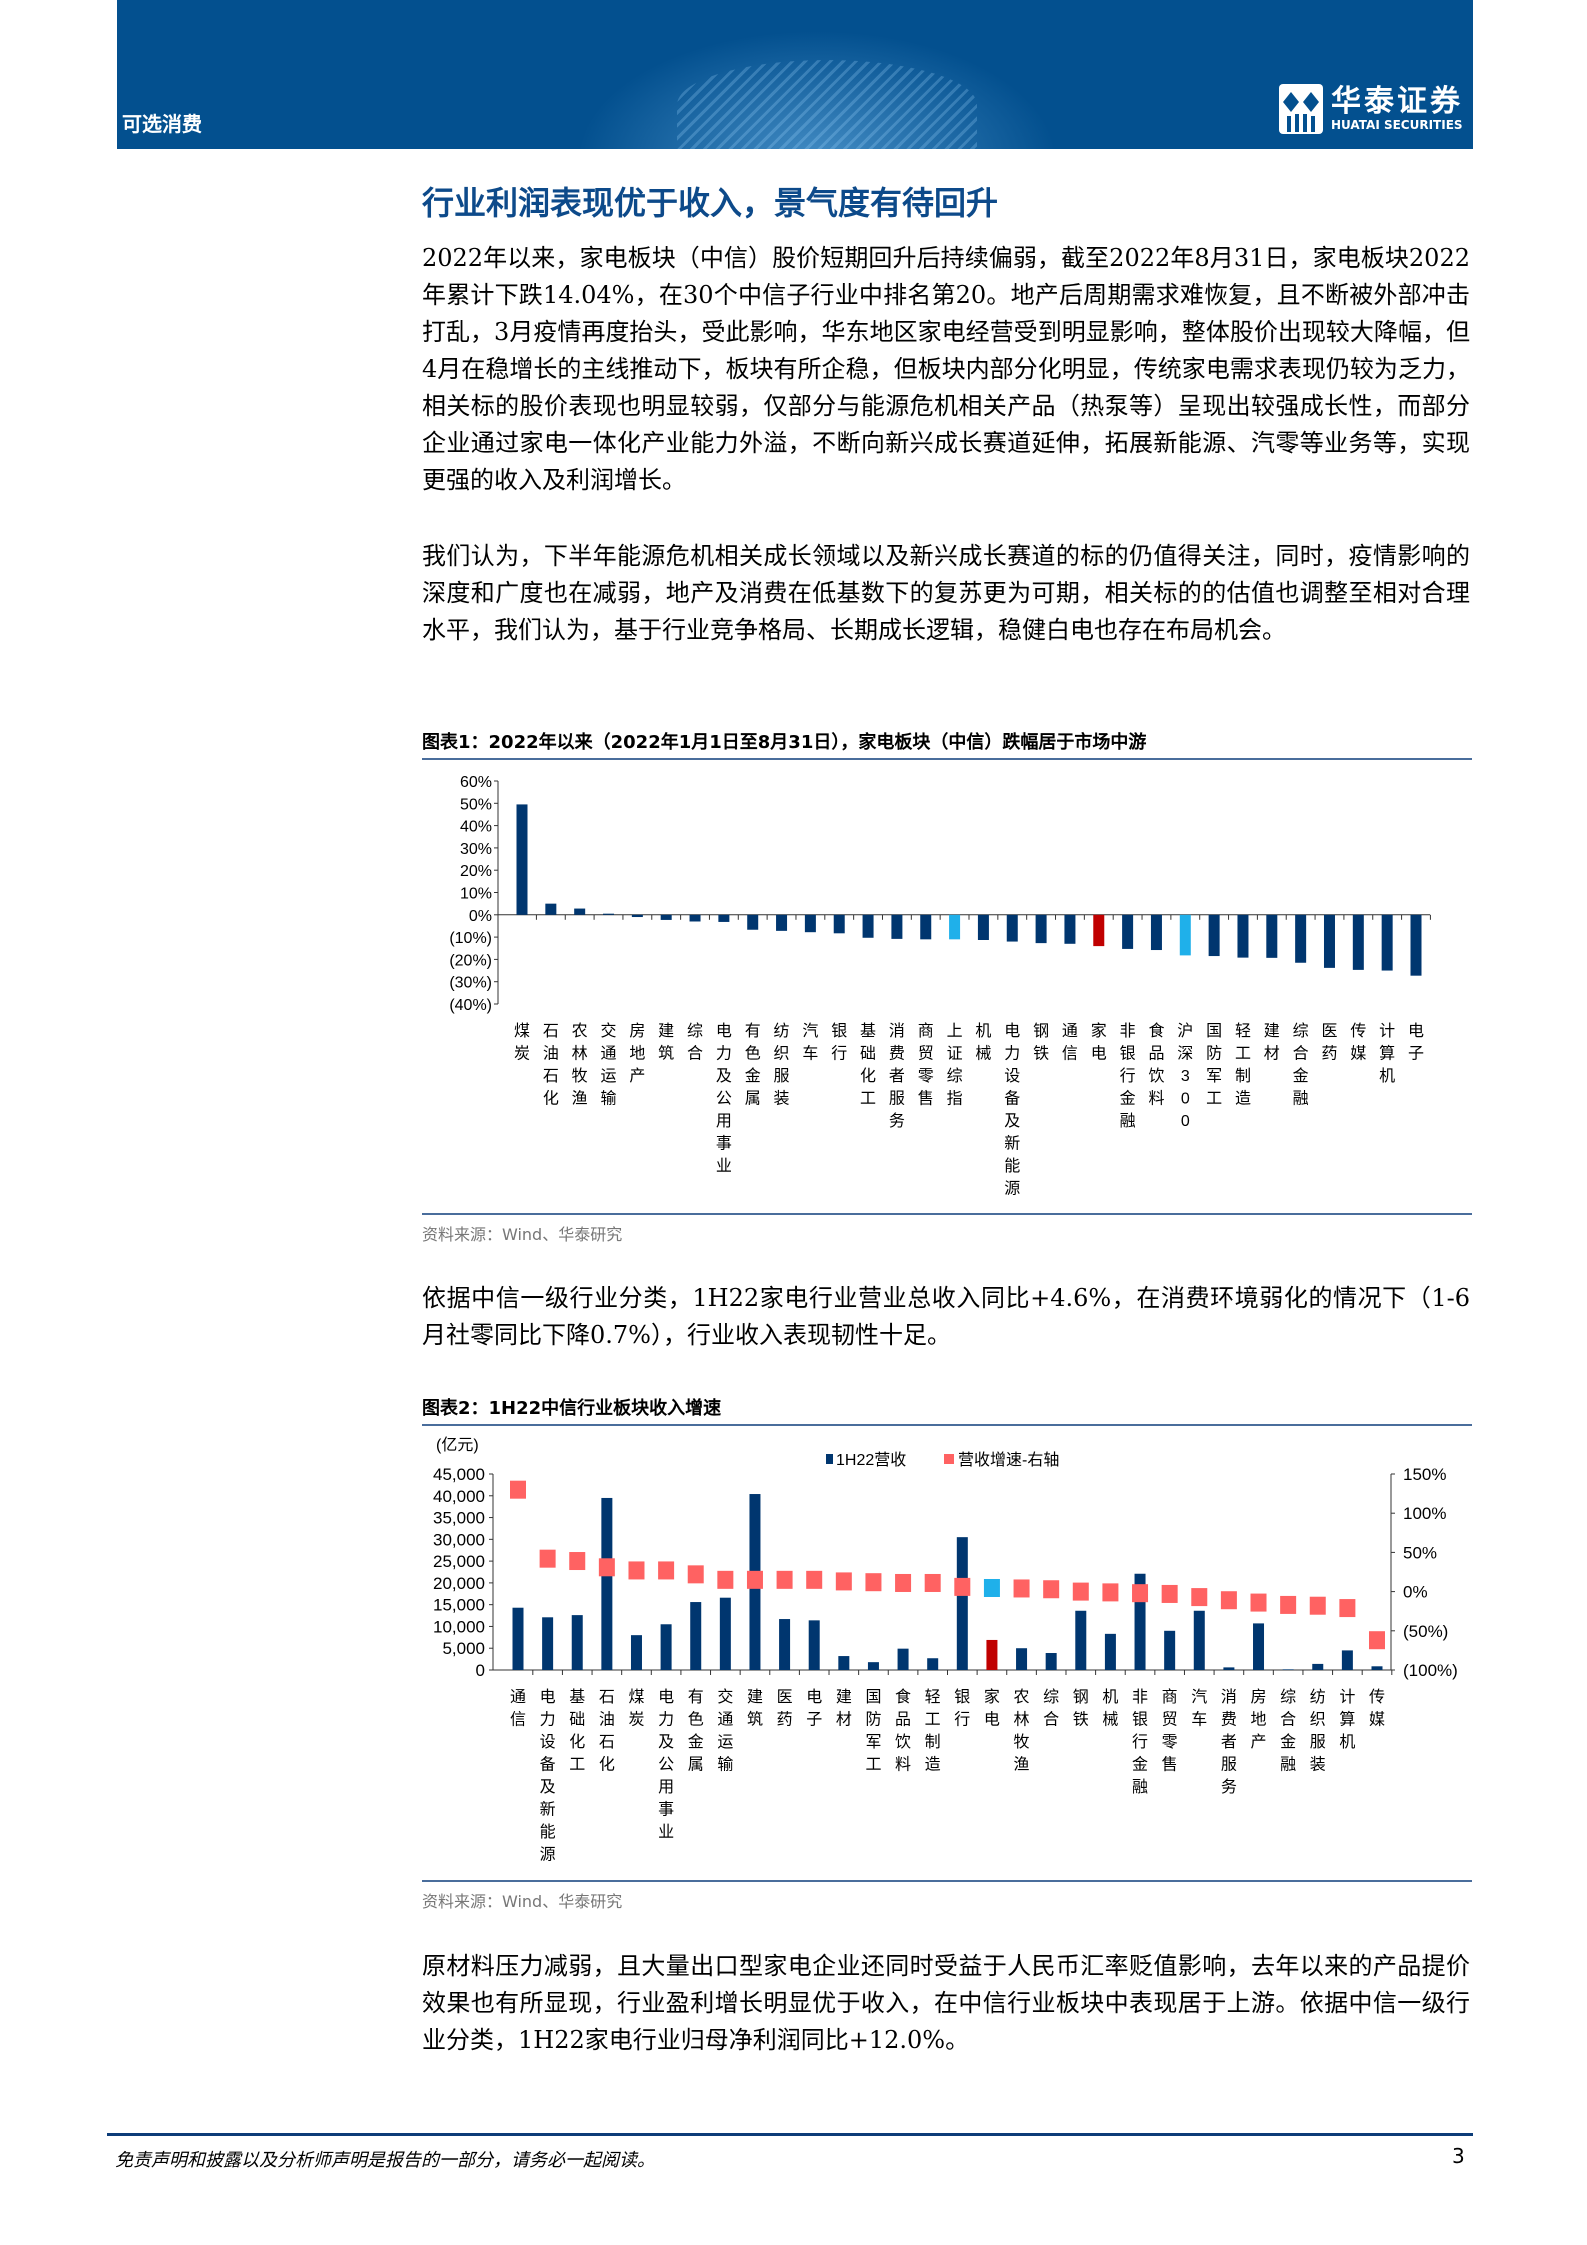 This screenshot has width=1587, height=2245. Describe the element at coordinates (873, 1731) in the screenshot. I see `x-label-国防军工: 国防军工` at that location.